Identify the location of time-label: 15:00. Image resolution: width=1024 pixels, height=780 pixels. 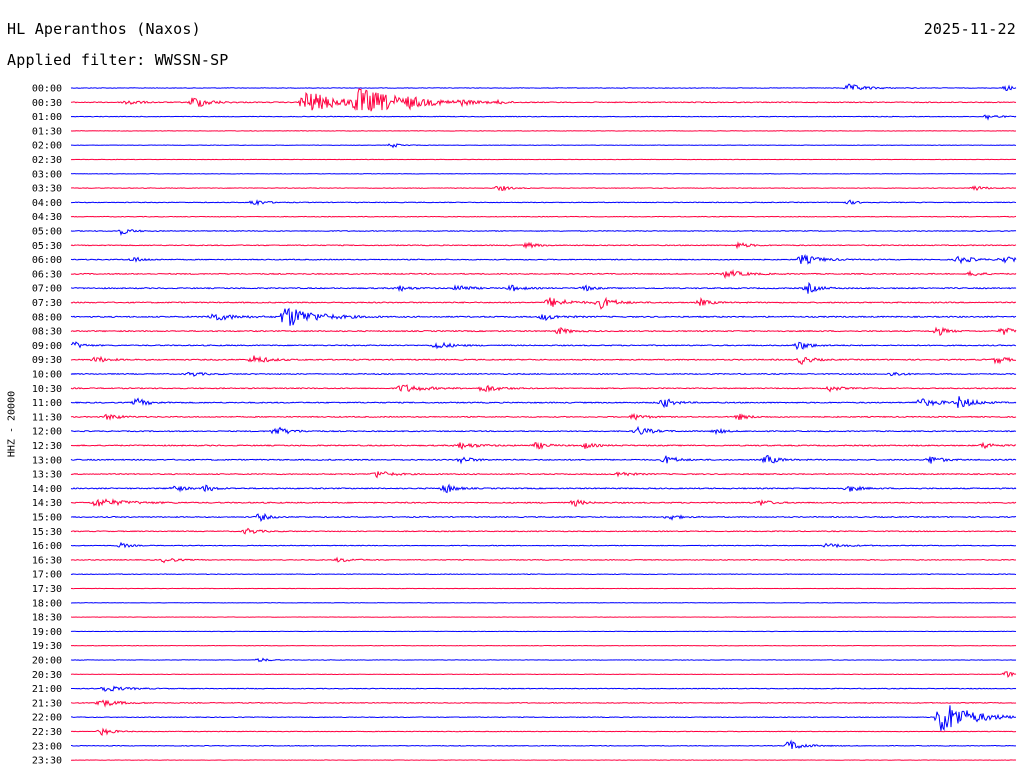
(47, 518).